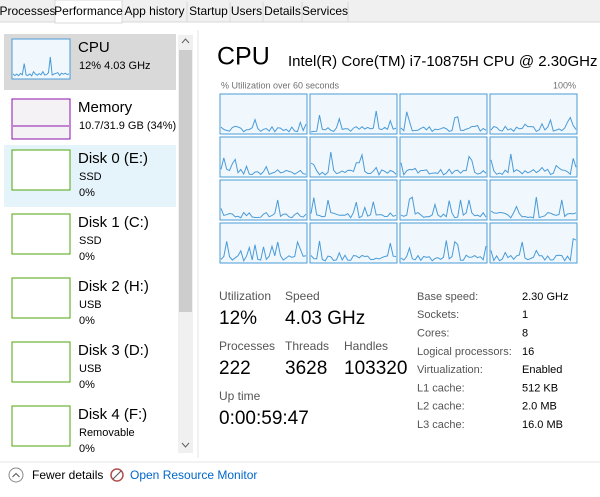 The width and height of the screenshot is (600, 497). What do you see at coordinates (113, 286) in the screenshot?
I see `item-name: Disk 2 (H:)` at bounding box center [113, 286].